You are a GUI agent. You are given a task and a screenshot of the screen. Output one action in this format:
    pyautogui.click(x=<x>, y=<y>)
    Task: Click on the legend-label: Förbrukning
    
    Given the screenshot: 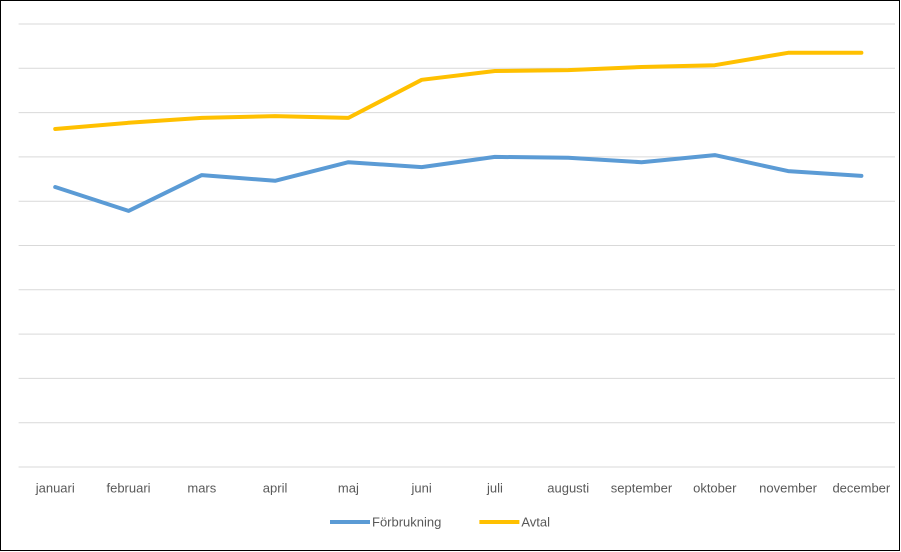 What is the action you would take?
    pyautogui.click(x=406, y=521)
    